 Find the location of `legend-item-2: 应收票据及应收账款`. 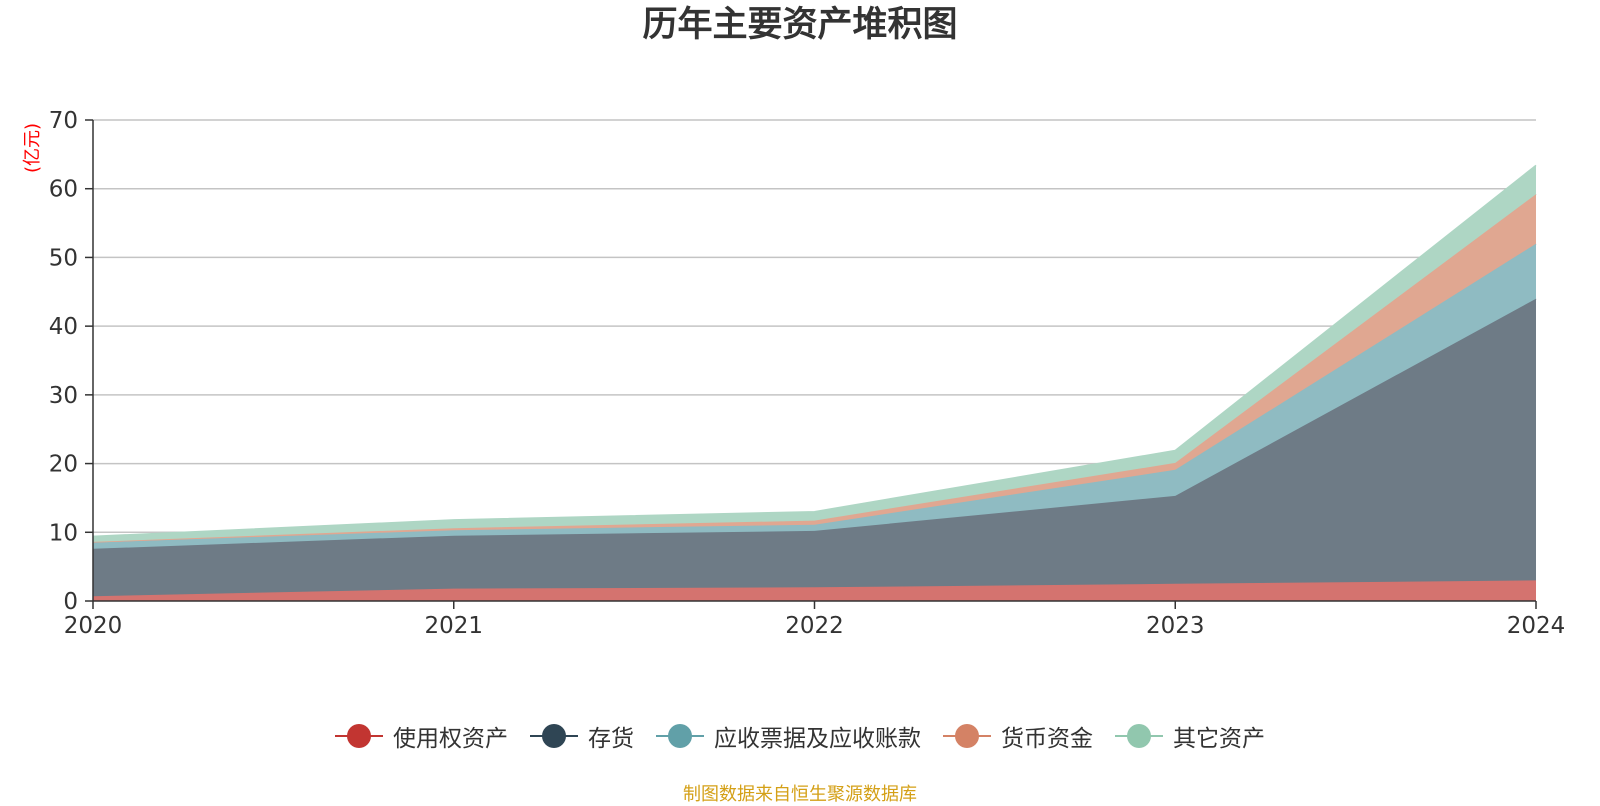

legend-item-2: 应收票据及应收账款 is located at coordinates (788, 736).